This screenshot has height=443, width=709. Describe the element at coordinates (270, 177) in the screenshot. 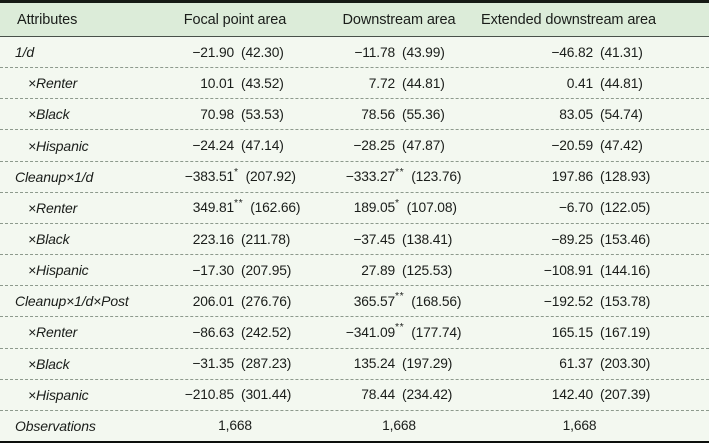

I see `standard-error: (207.92)` at that location.